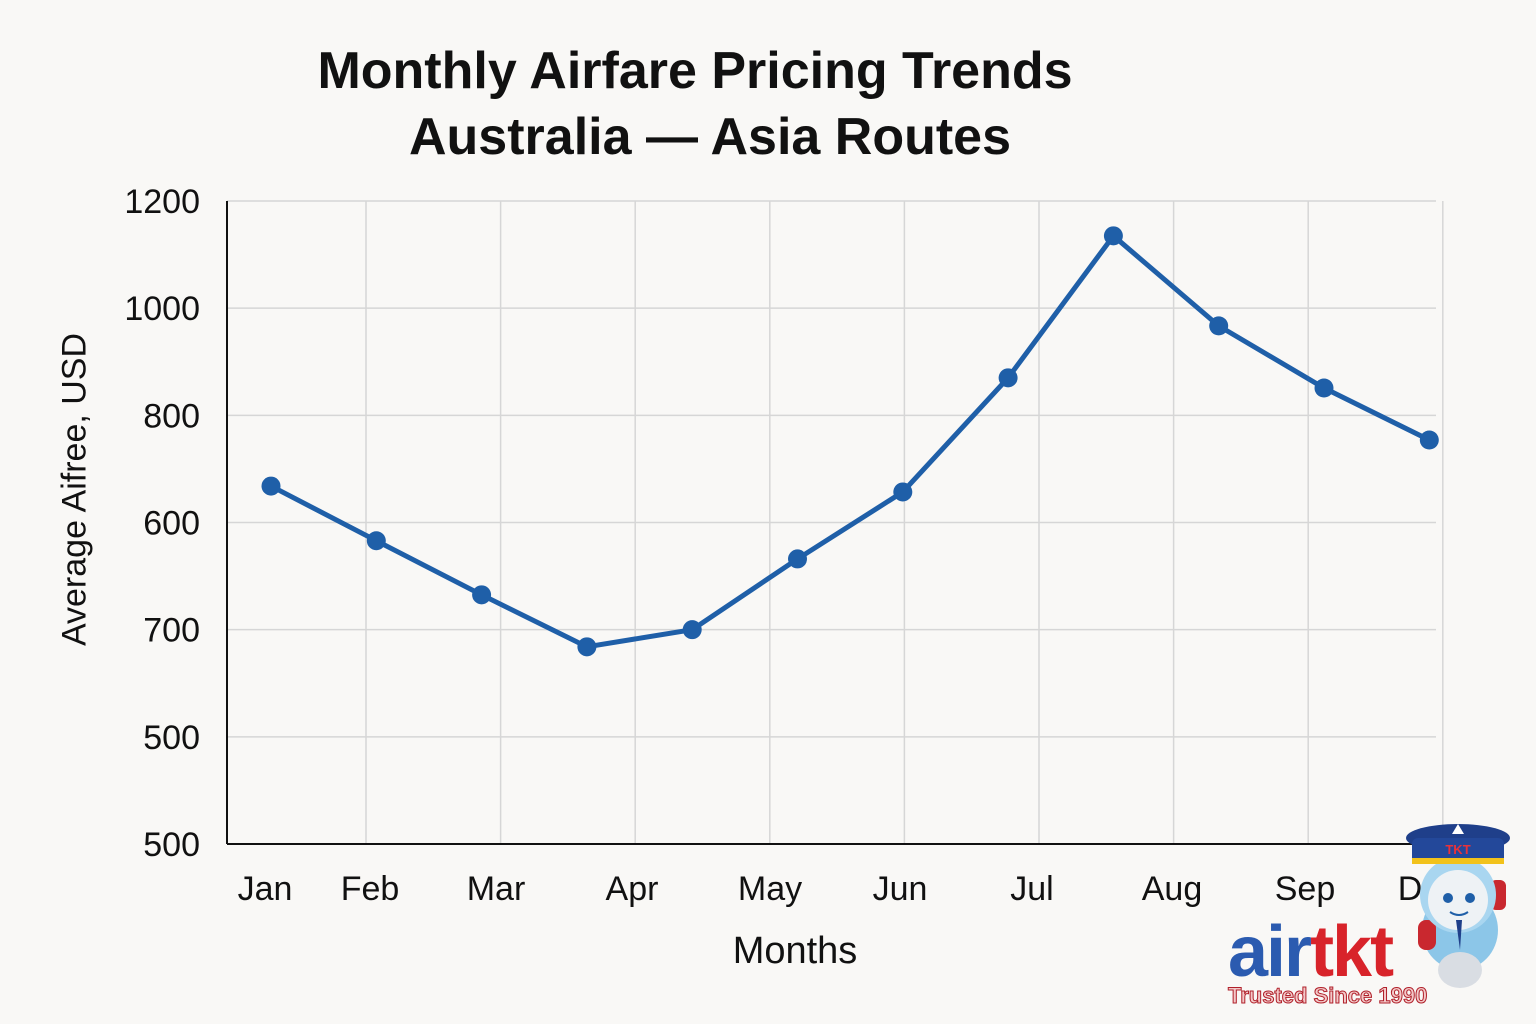  Describe the element at coordinates (632, 889) in the screenshot. I see `x-tick-label: Apr` at that location.